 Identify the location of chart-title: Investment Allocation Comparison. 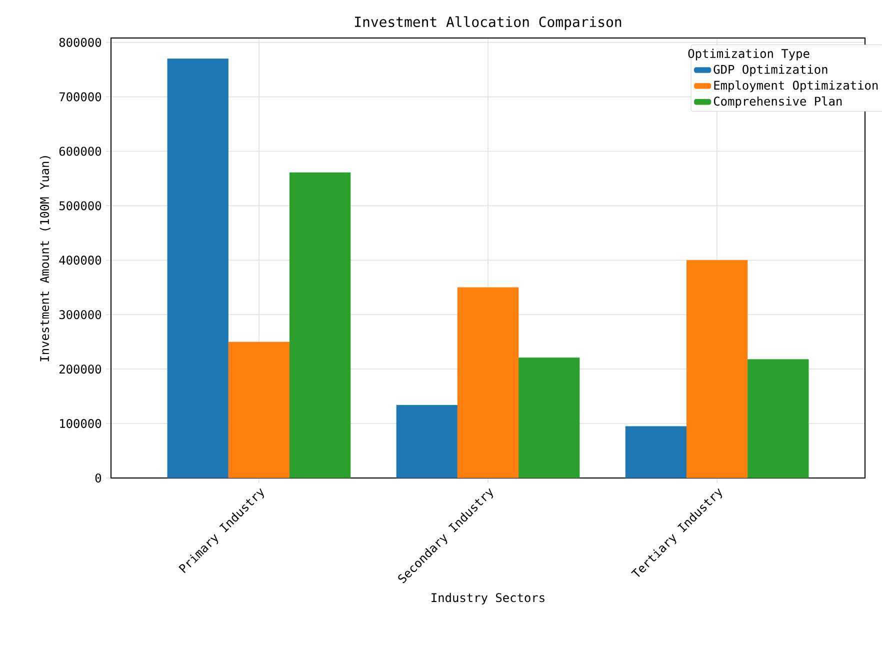
(488, 23).